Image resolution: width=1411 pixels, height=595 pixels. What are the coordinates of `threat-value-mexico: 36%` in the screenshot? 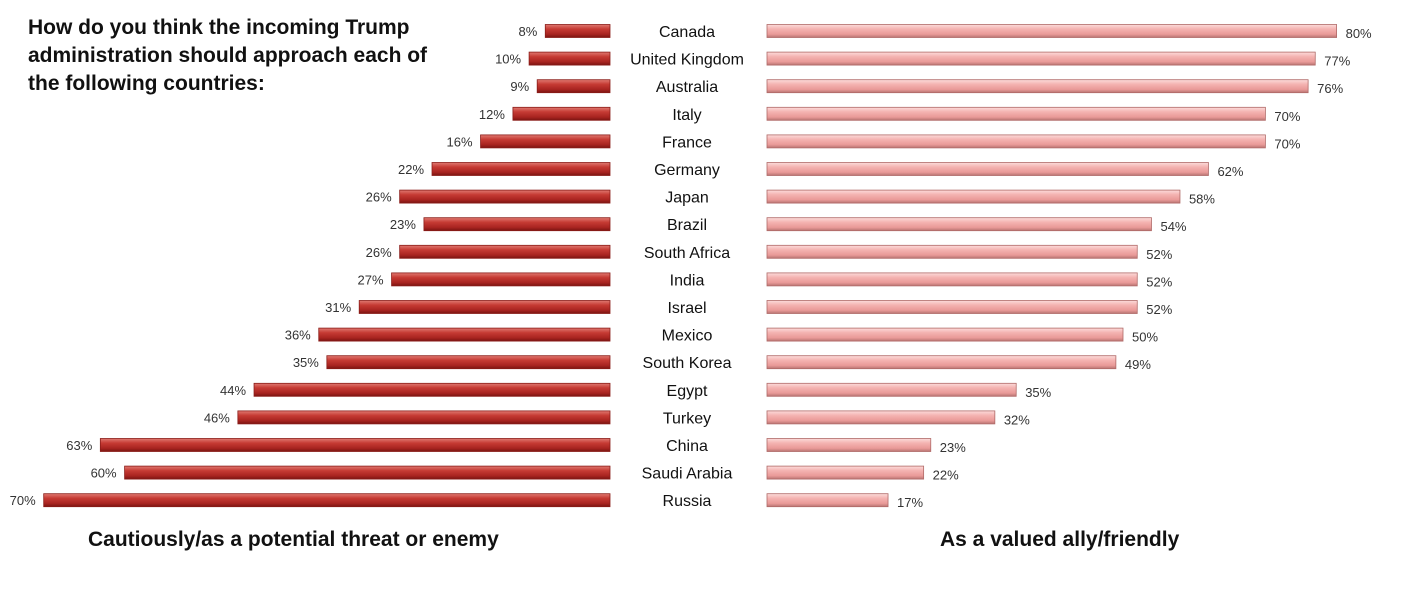 It's located at (298, 335).